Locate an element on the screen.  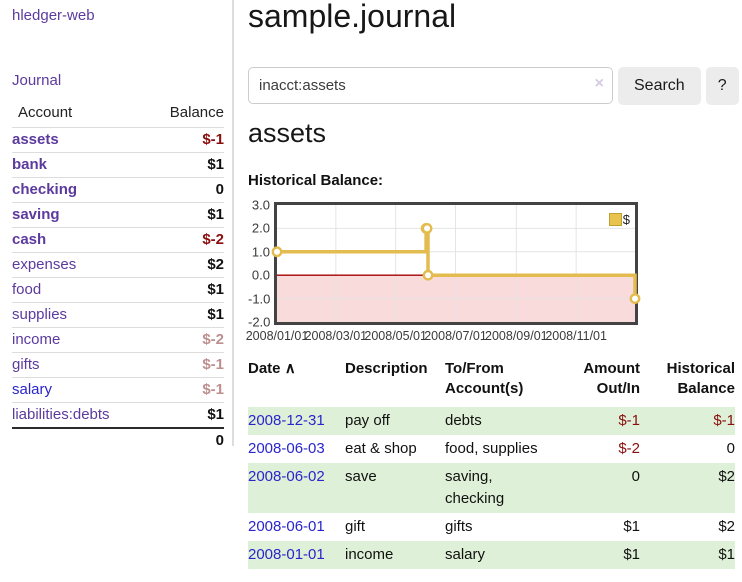
account-row: bank $1 is located at coordinates (118, 165).